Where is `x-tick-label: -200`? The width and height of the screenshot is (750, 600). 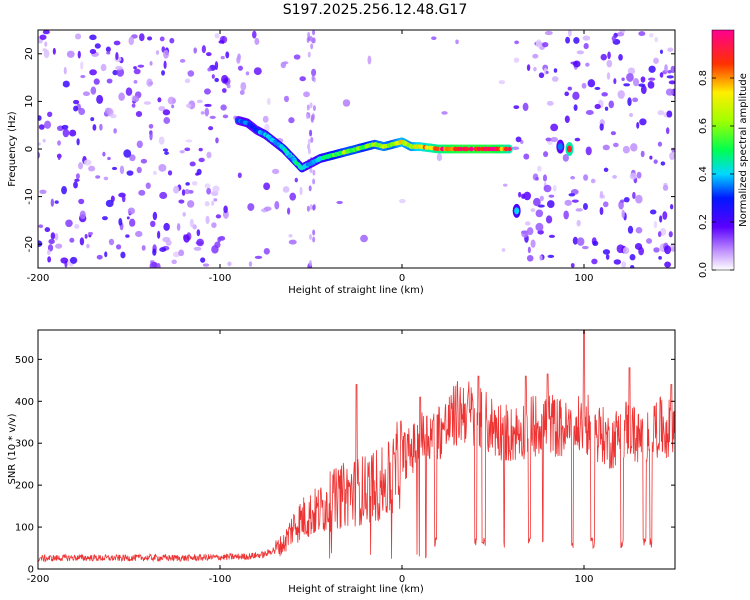 x-tick-label: -200 is located at coordinates (38, 278).